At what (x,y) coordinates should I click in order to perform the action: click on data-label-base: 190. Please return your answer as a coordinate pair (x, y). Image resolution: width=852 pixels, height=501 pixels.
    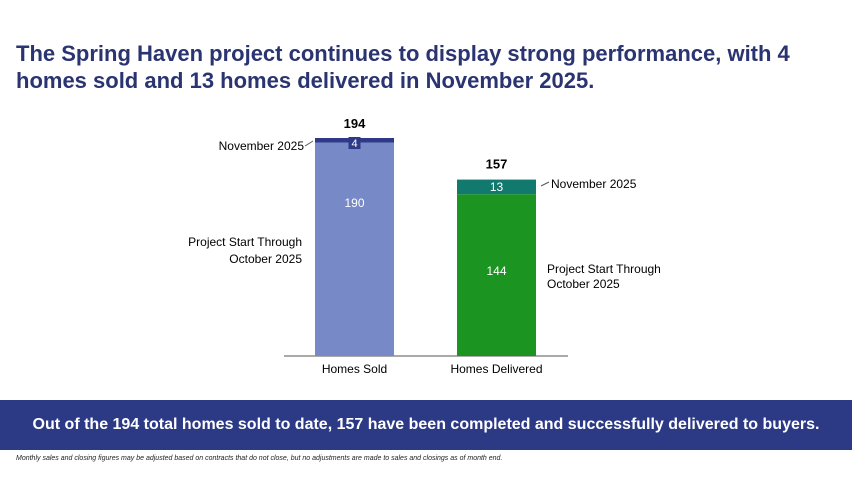
    Looking at the image, I should click on (354, 203).